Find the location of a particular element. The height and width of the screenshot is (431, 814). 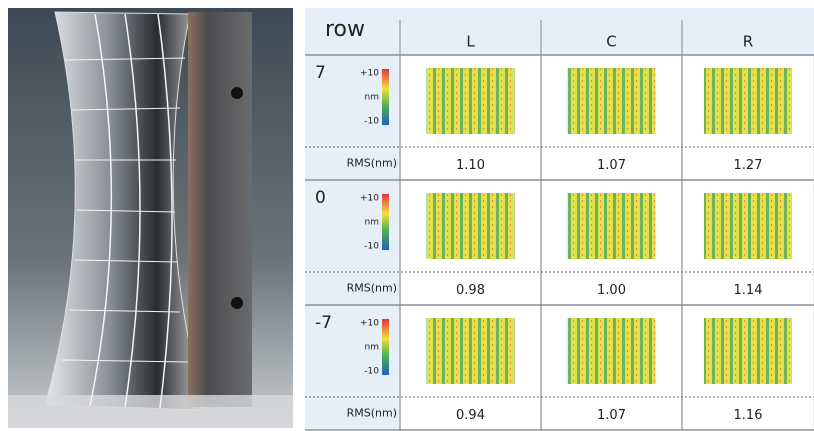

rms-value: 0.94 is located at coordinates (470, 415).